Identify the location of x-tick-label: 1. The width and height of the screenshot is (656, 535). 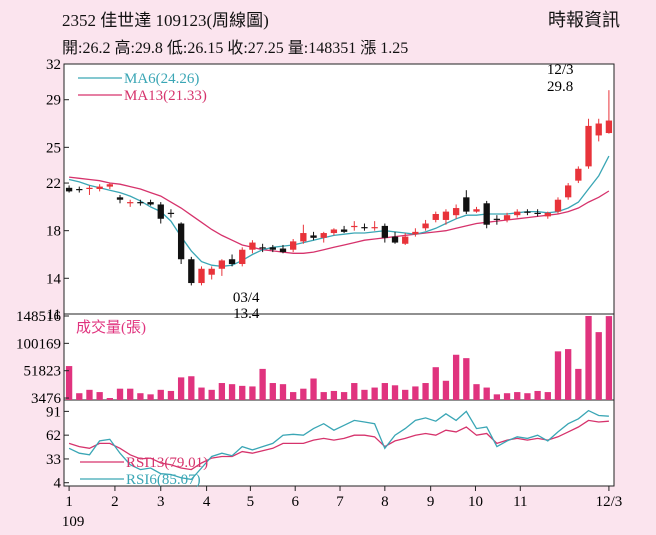
(69, 502).